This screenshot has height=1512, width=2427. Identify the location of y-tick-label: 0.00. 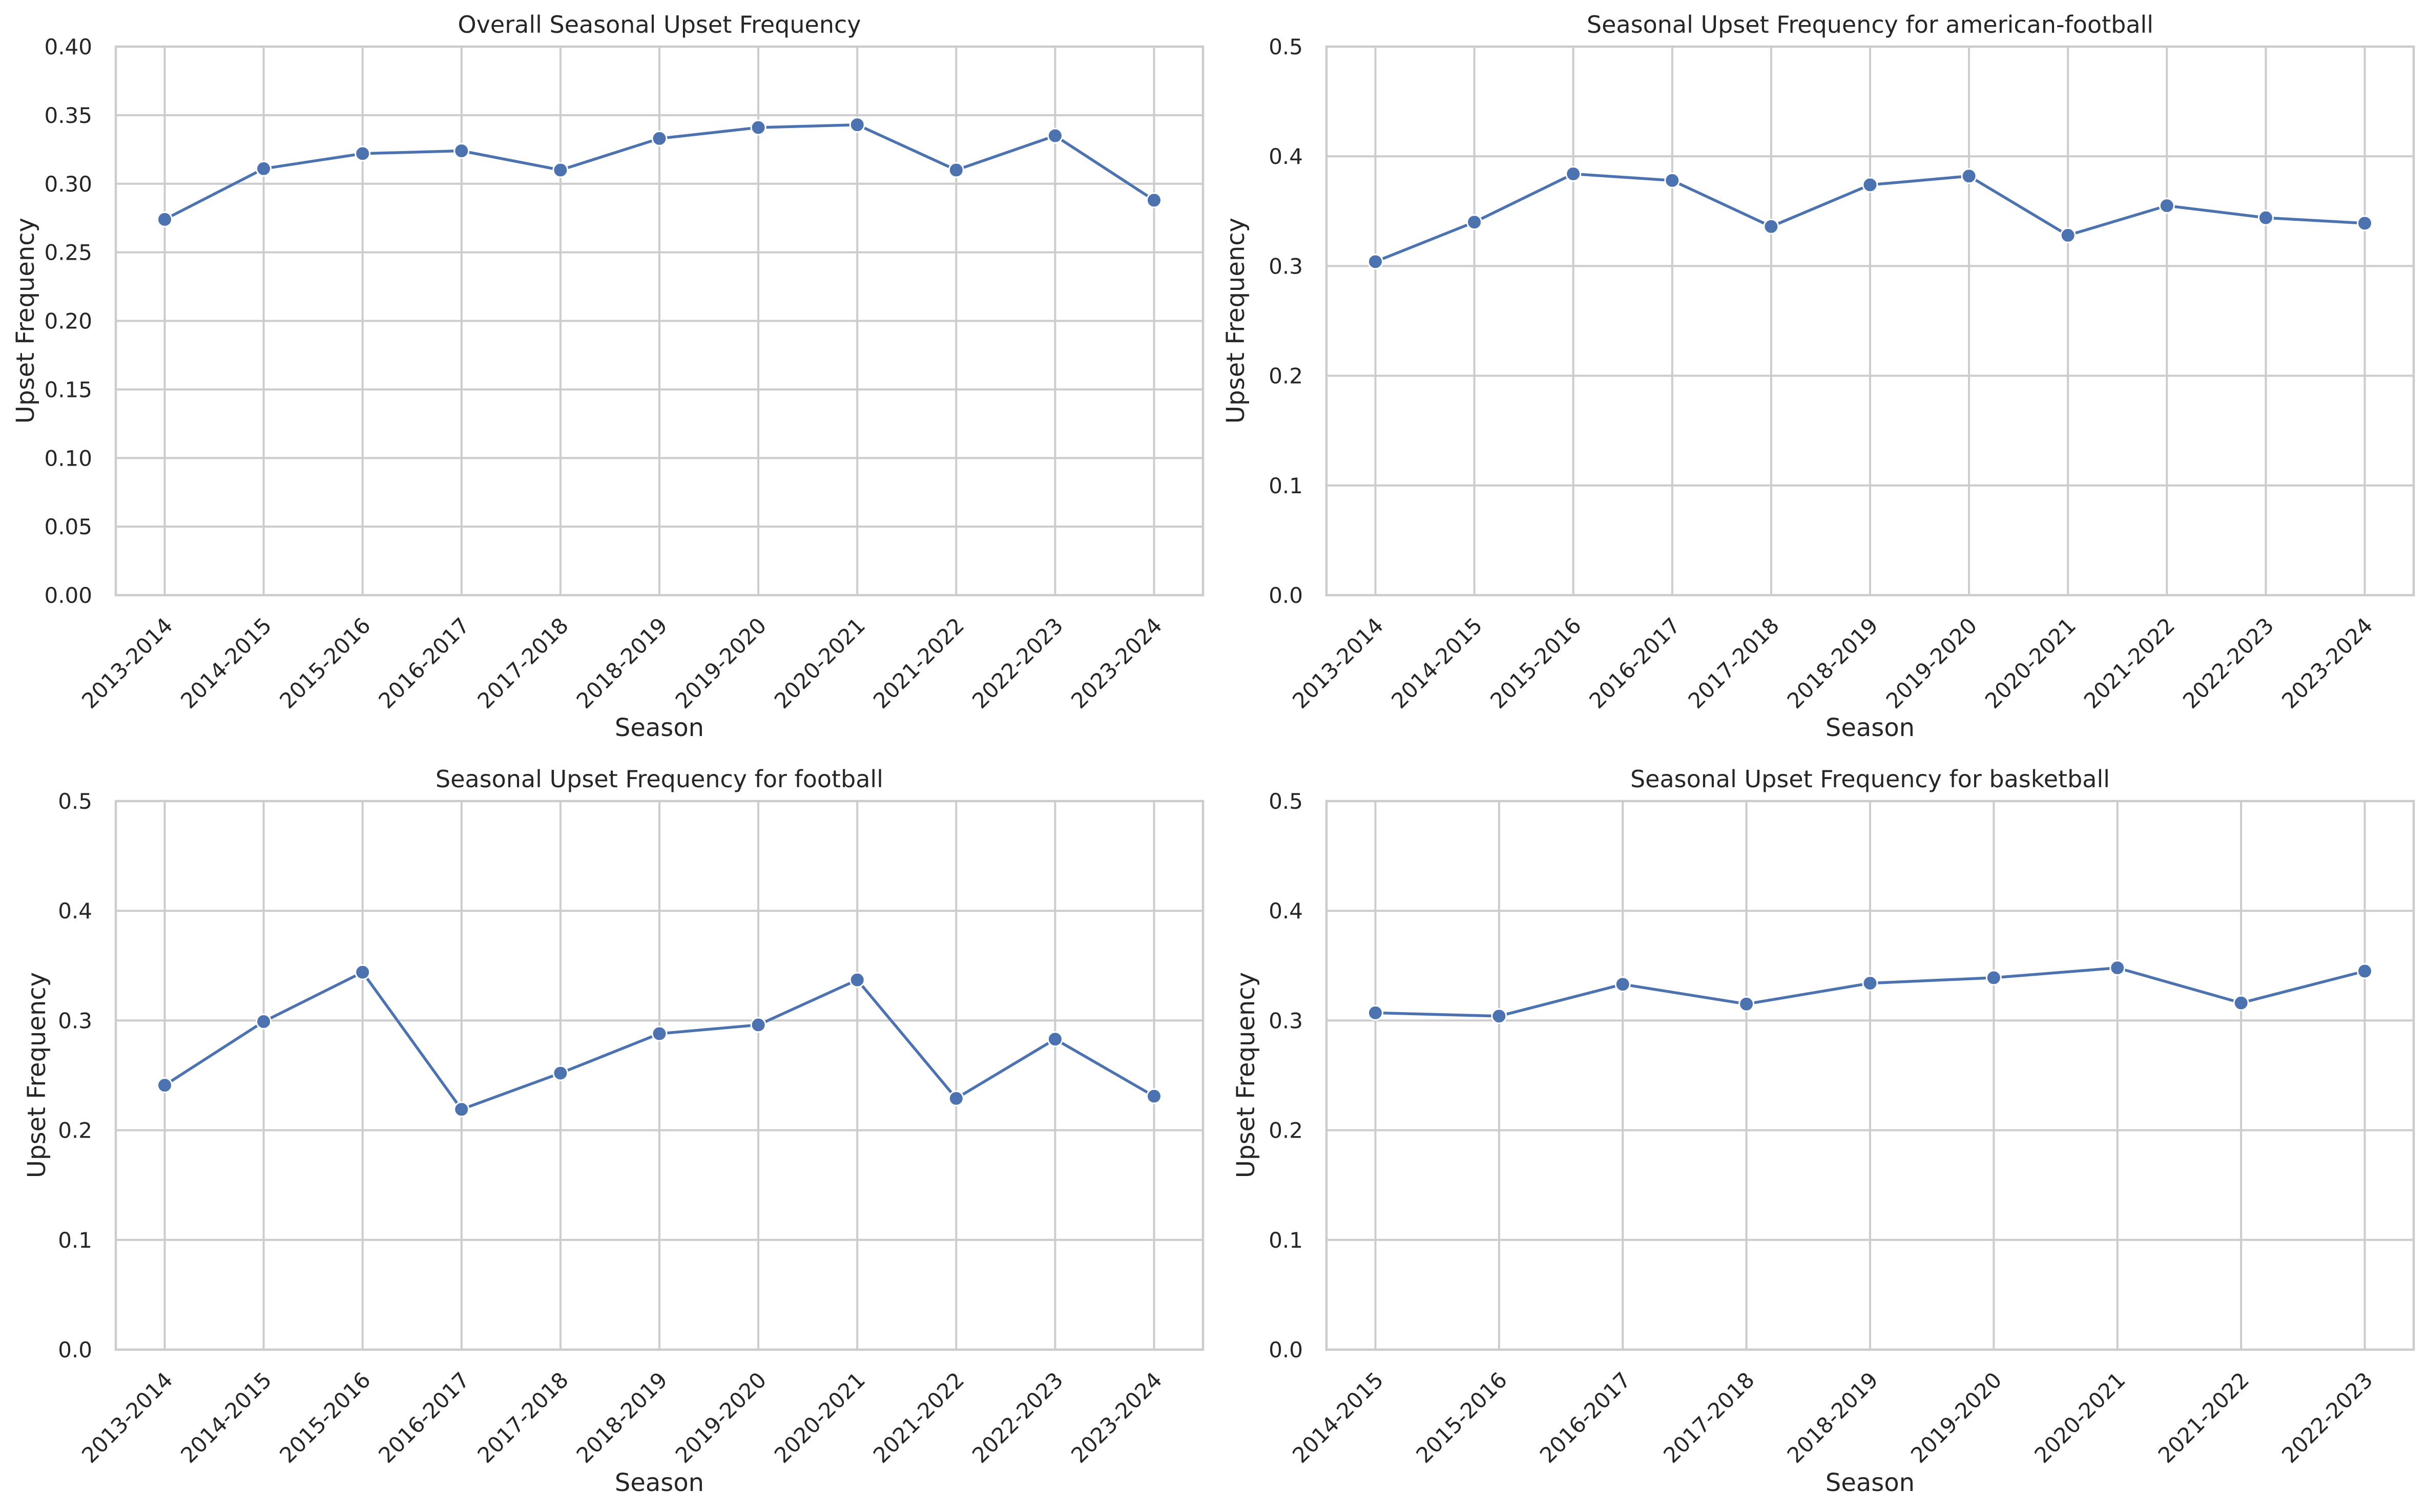
(68, 595).